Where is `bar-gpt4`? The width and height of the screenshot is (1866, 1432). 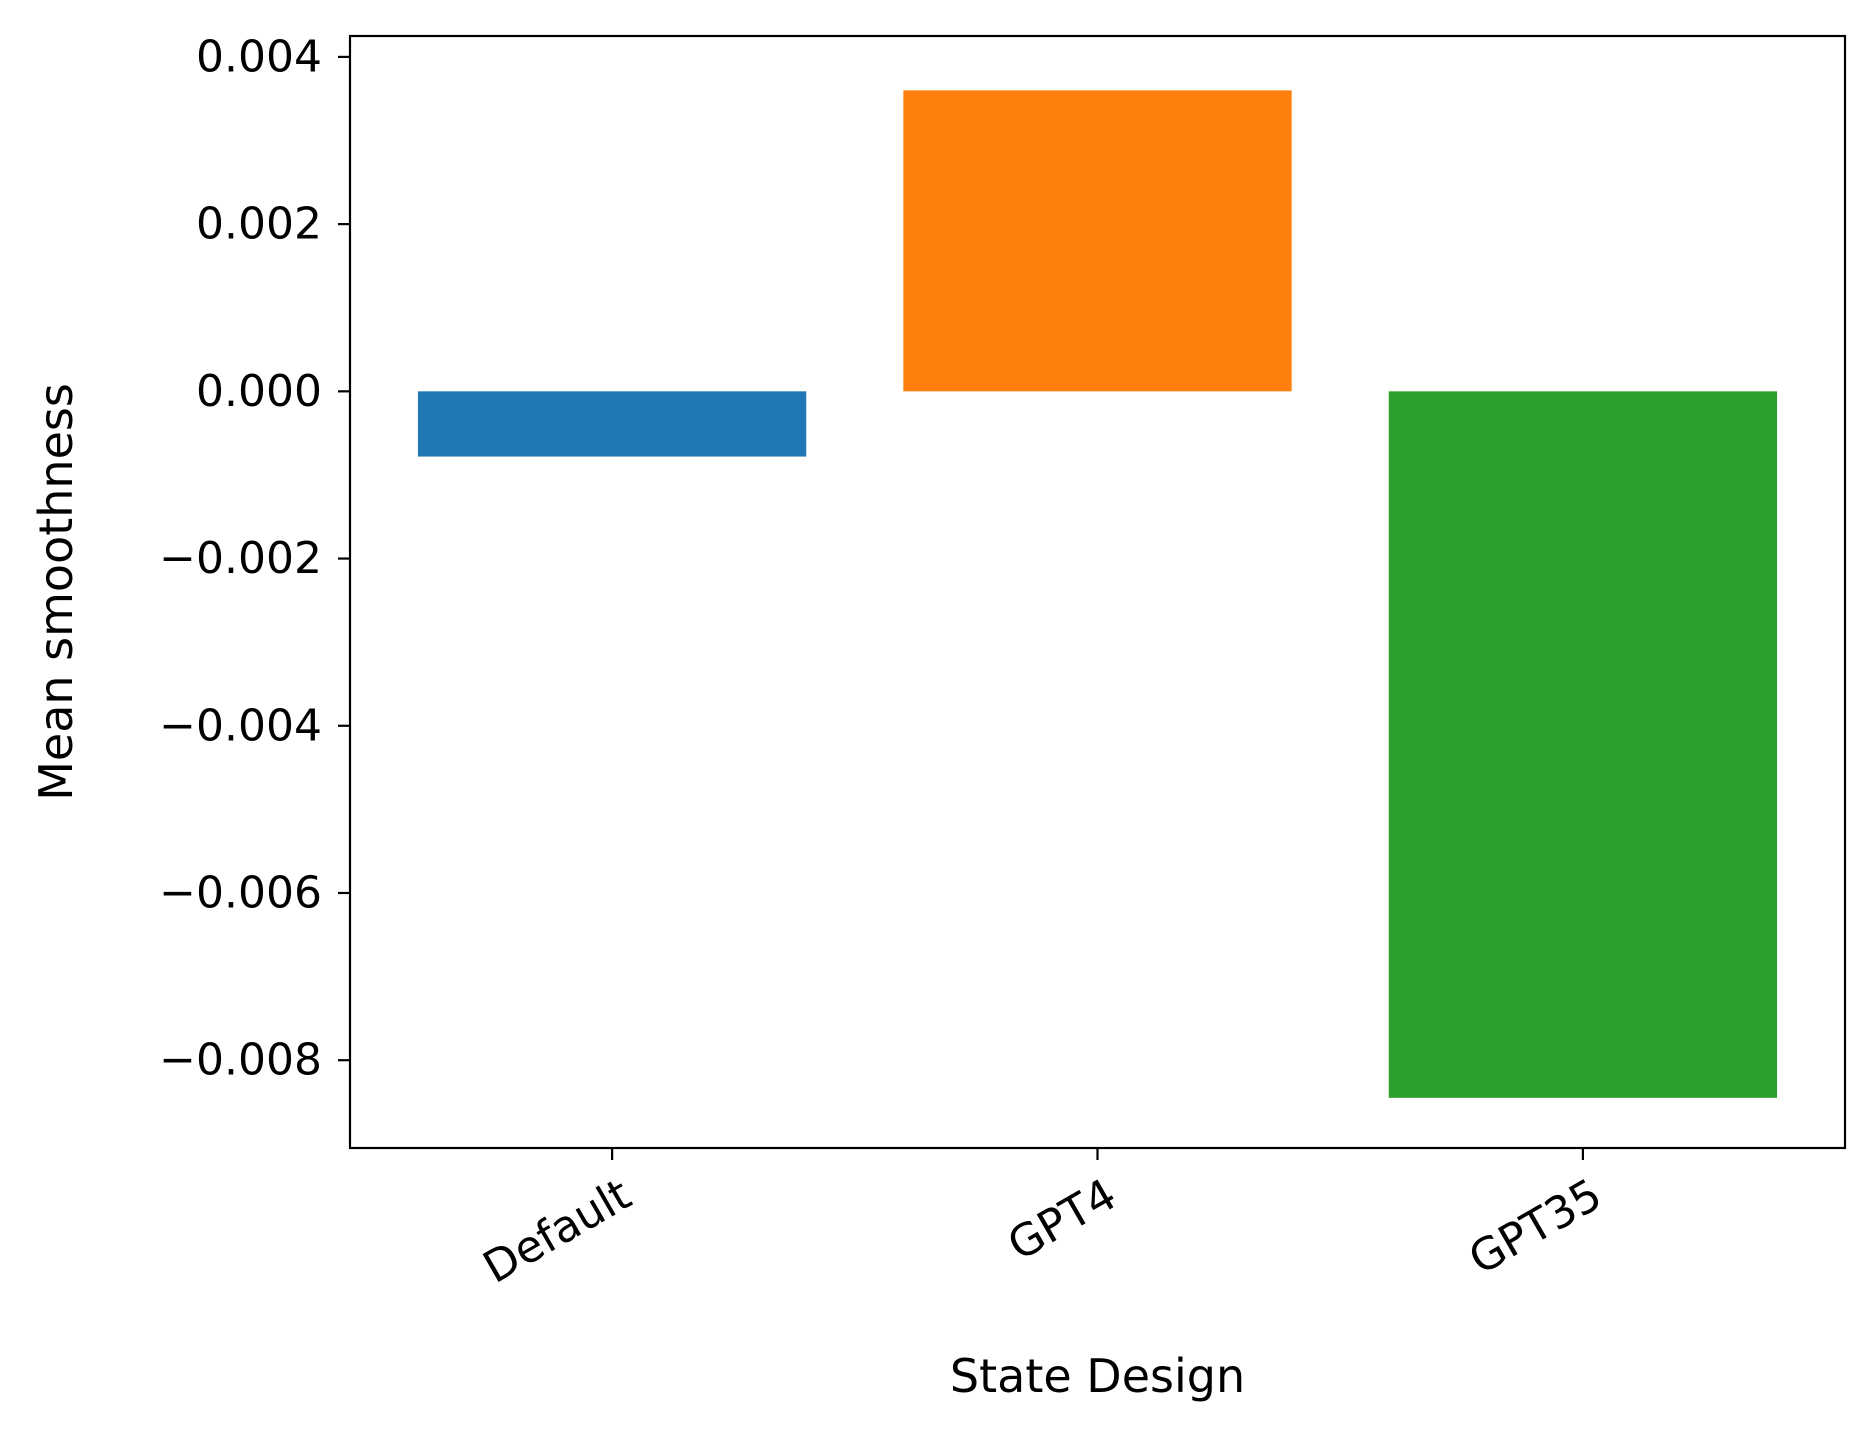 bar-gpt4 is located at coordinates (1097, 241).